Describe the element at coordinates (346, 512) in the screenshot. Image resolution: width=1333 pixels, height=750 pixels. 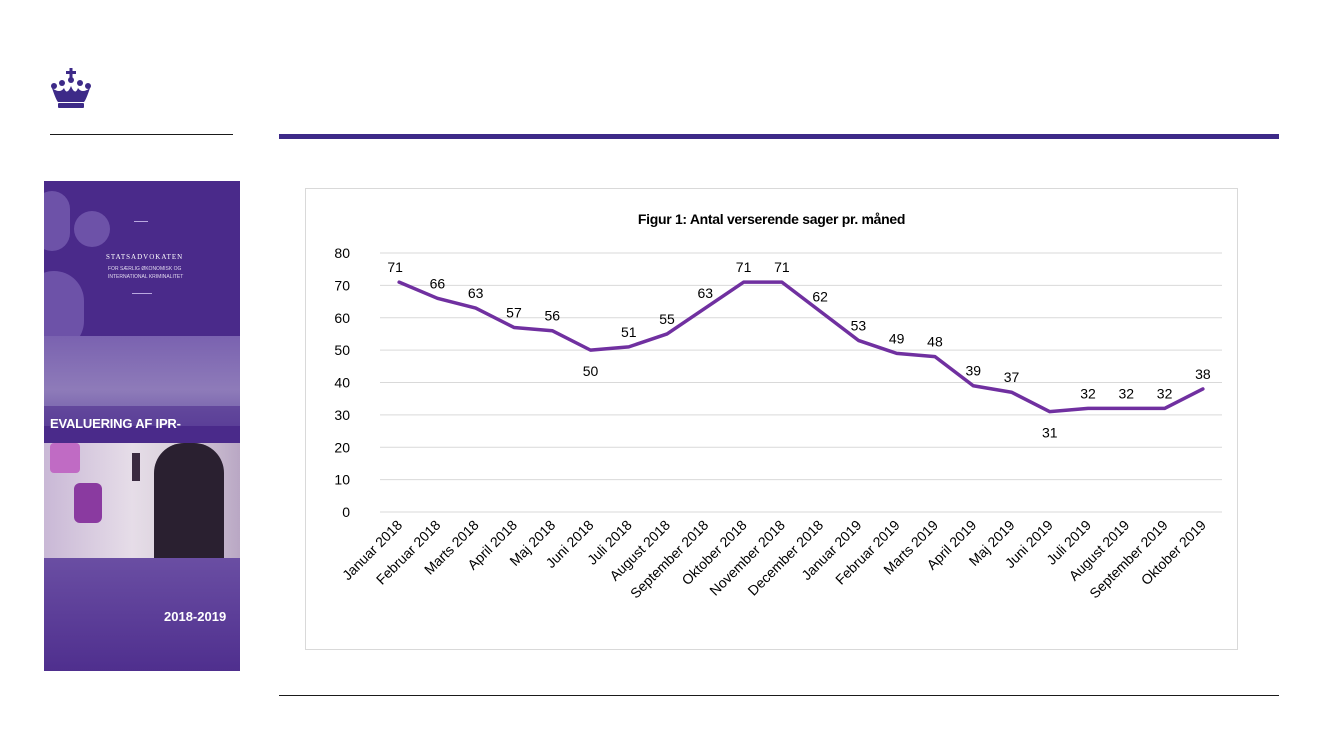
I see `y-tick-label: 0` at that location.